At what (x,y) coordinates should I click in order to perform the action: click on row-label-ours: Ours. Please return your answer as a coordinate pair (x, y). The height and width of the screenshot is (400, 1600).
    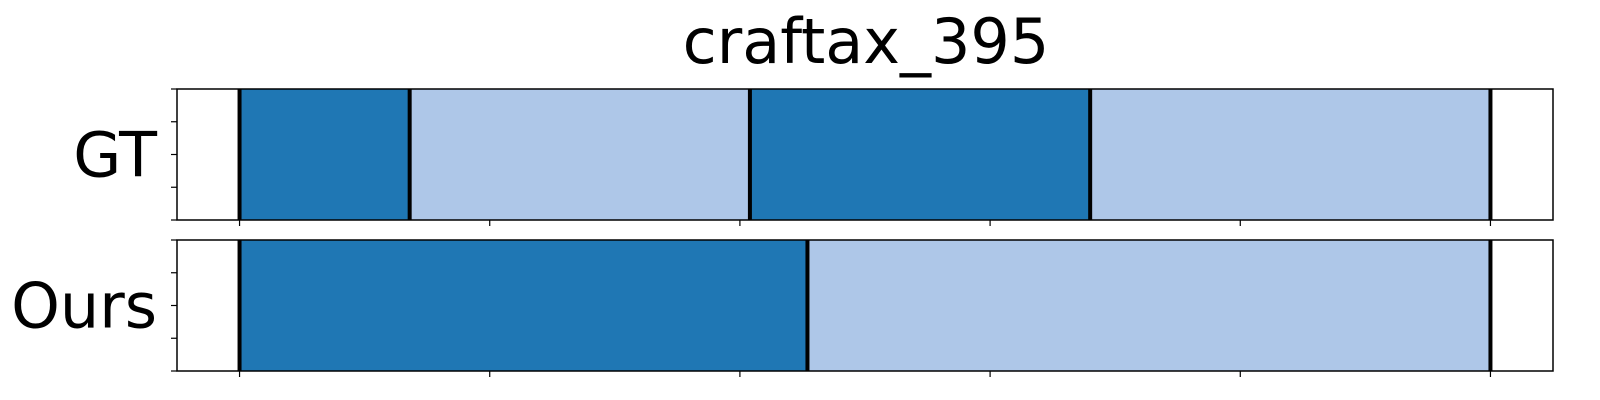
    Looking at the image, I should click on (84, 306).